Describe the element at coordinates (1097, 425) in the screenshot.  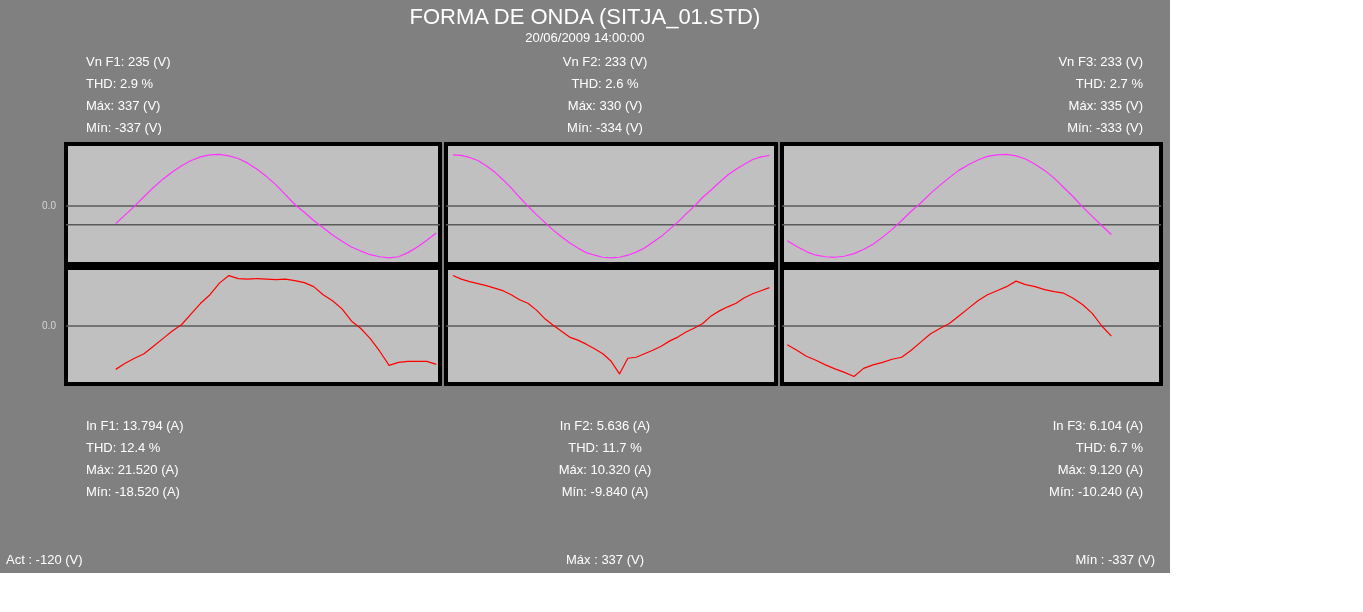
I see `text: In F3: 6.104 (A)` at that location.